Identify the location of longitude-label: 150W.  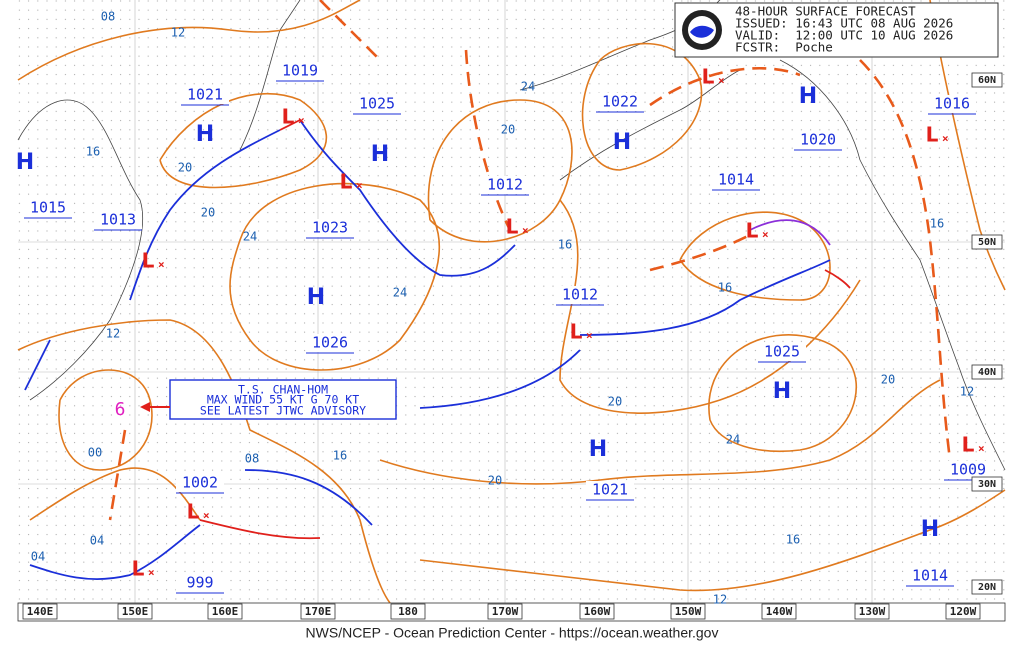
(688, 611).